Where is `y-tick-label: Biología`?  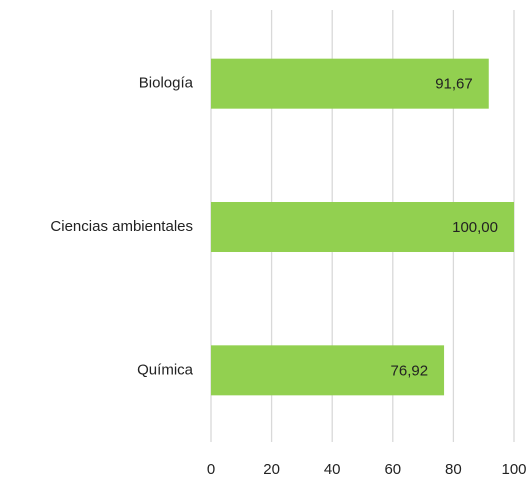 y-tick-label: Biología is located at coordinates (166, 83).